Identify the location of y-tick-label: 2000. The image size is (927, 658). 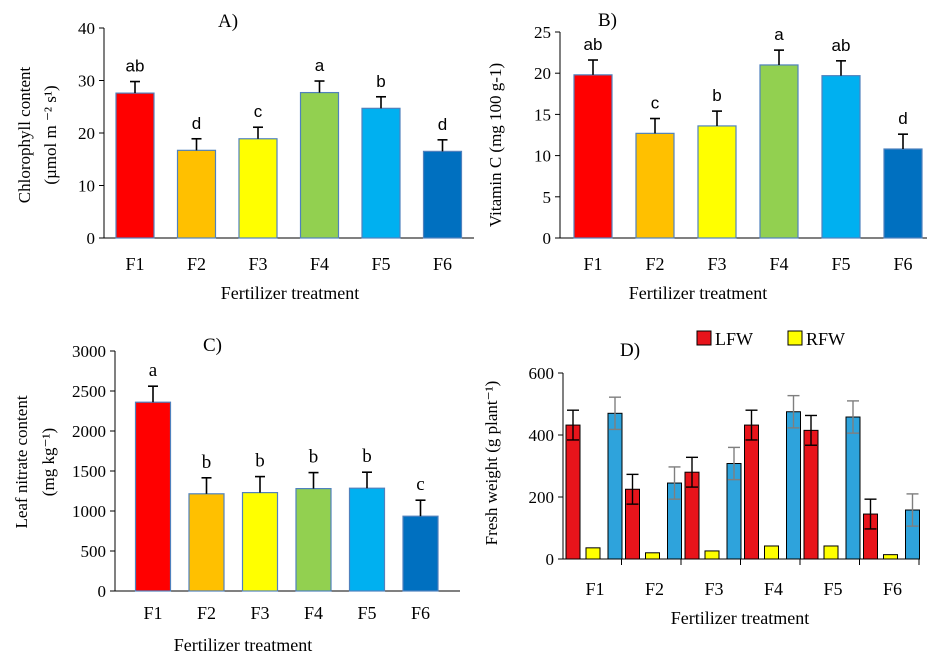
(89, 431).